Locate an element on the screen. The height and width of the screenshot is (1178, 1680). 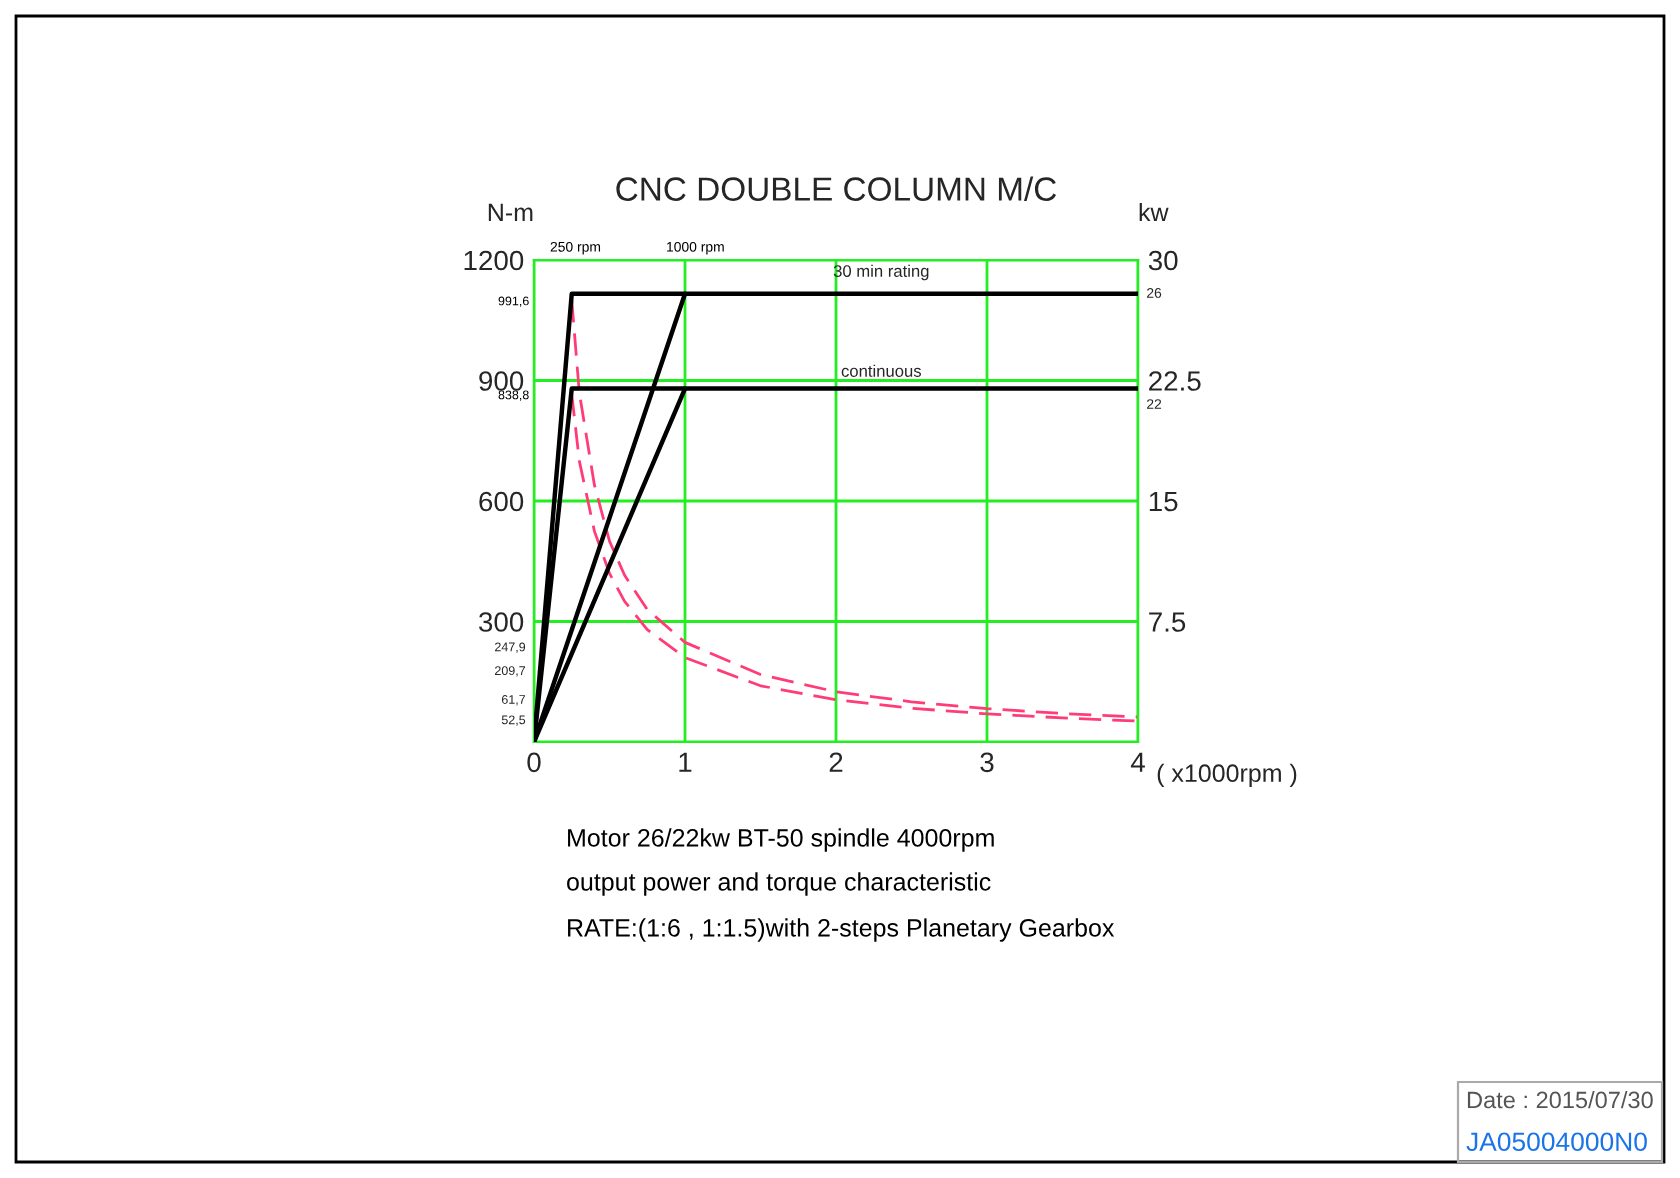
x-tick-label: 4 is located at coordinates (1137, 762).